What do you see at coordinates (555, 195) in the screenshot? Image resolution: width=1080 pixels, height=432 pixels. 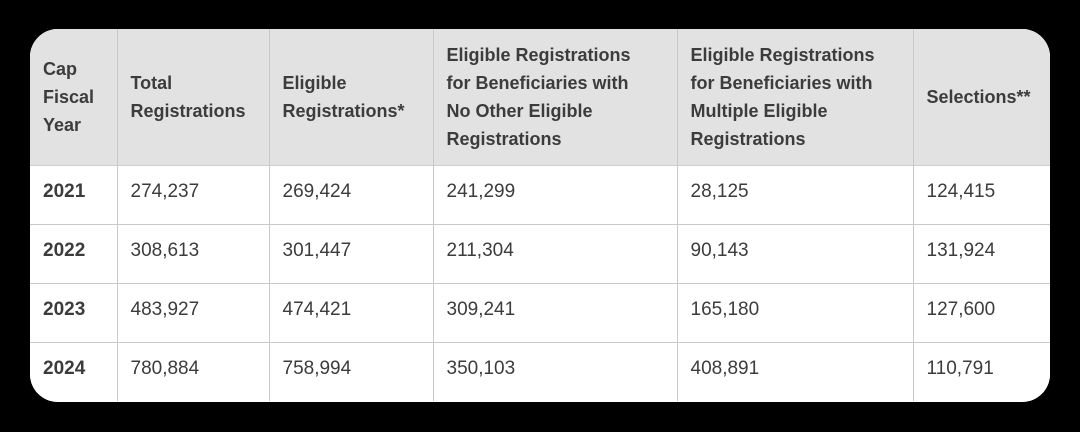 I see `cell-no-other-eligible: 241,299` at bounding box center [555, 195].